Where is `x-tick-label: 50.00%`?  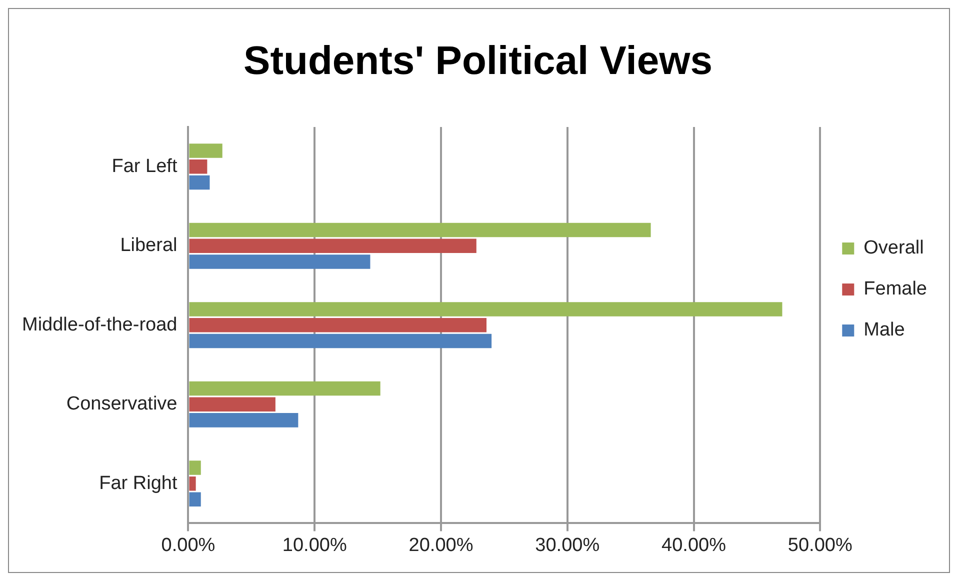
x-tick-label: 50.00% is located at coordinates (820, 545).